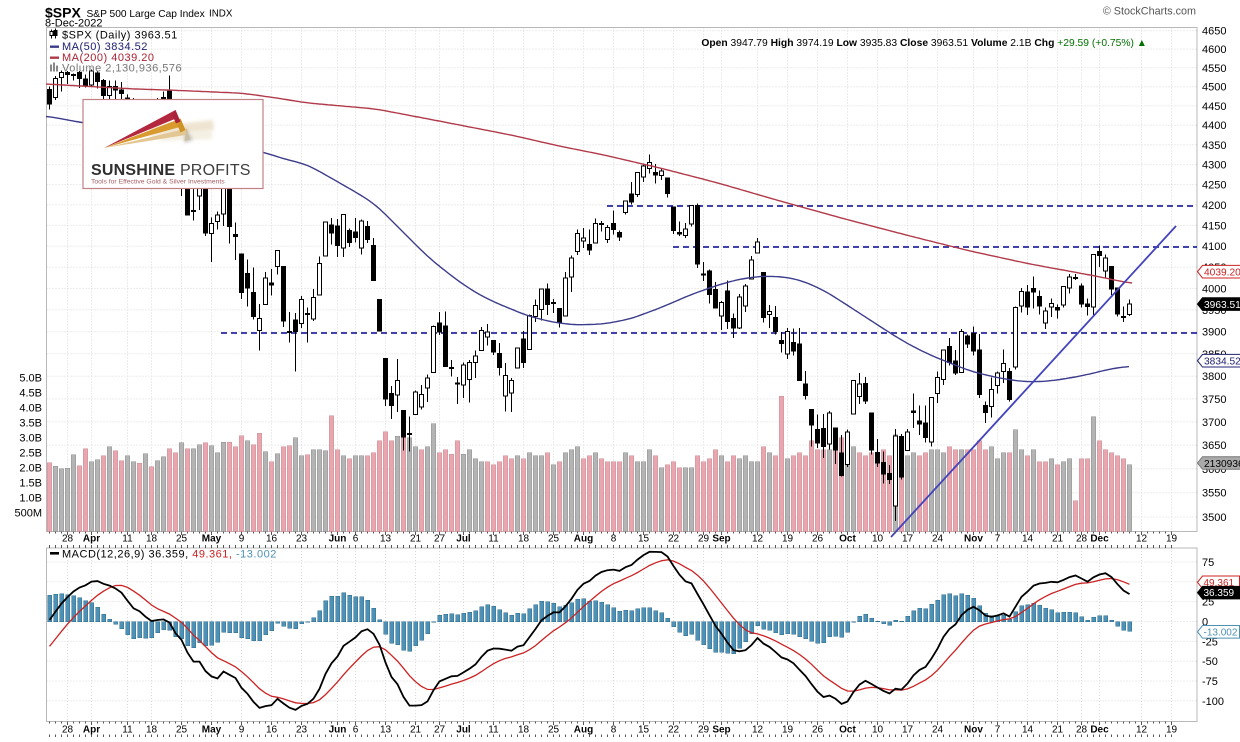  What do you see at coordinates (122, 69) in the screenshot?
I see `svg-text: Volume 2,130,936,576` at bounding box center [122, 69].